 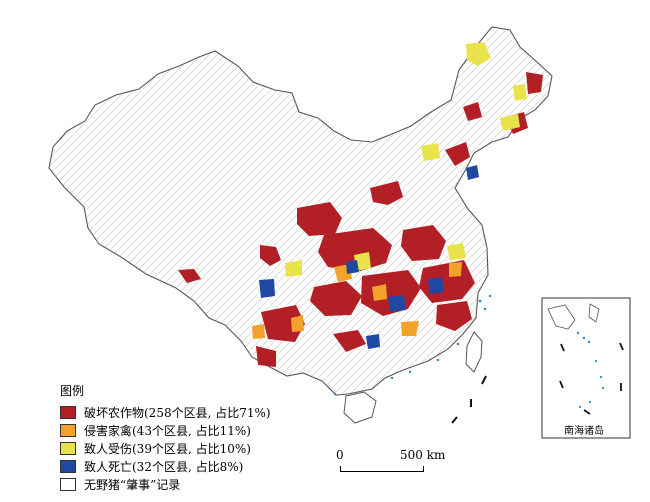 What do you see at coordinates (396, 462) in the screenshot?
I see `scale-bar: 0 500 km` at bounding box center [396, 462].